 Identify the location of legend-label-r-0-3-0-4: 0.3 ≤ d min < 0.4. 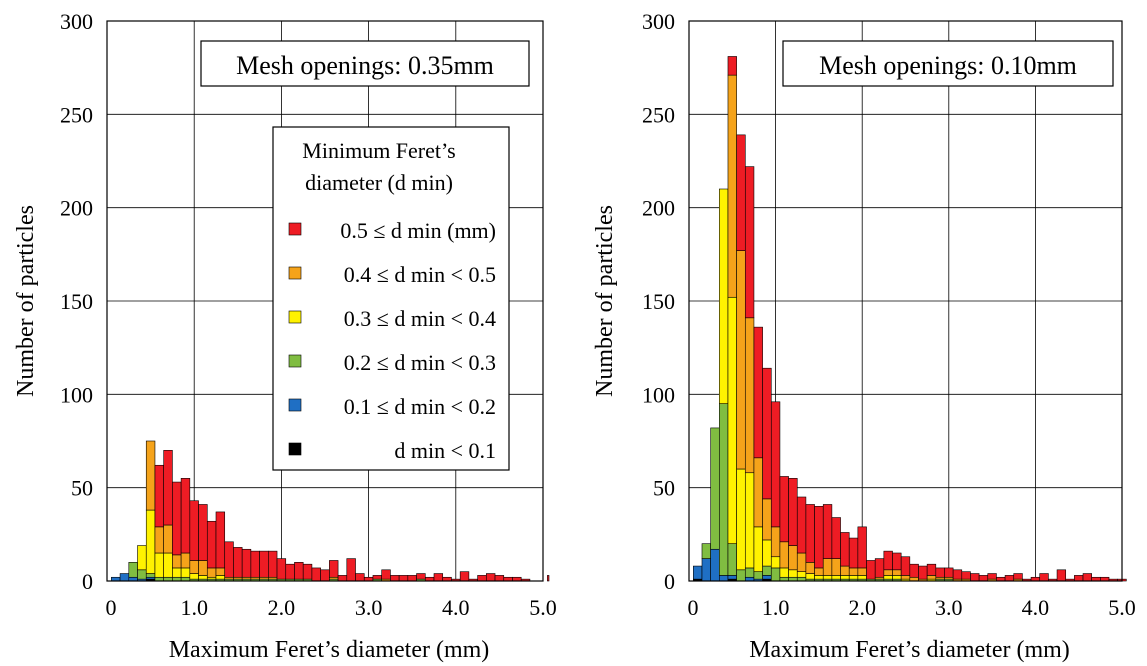
(420, 318).